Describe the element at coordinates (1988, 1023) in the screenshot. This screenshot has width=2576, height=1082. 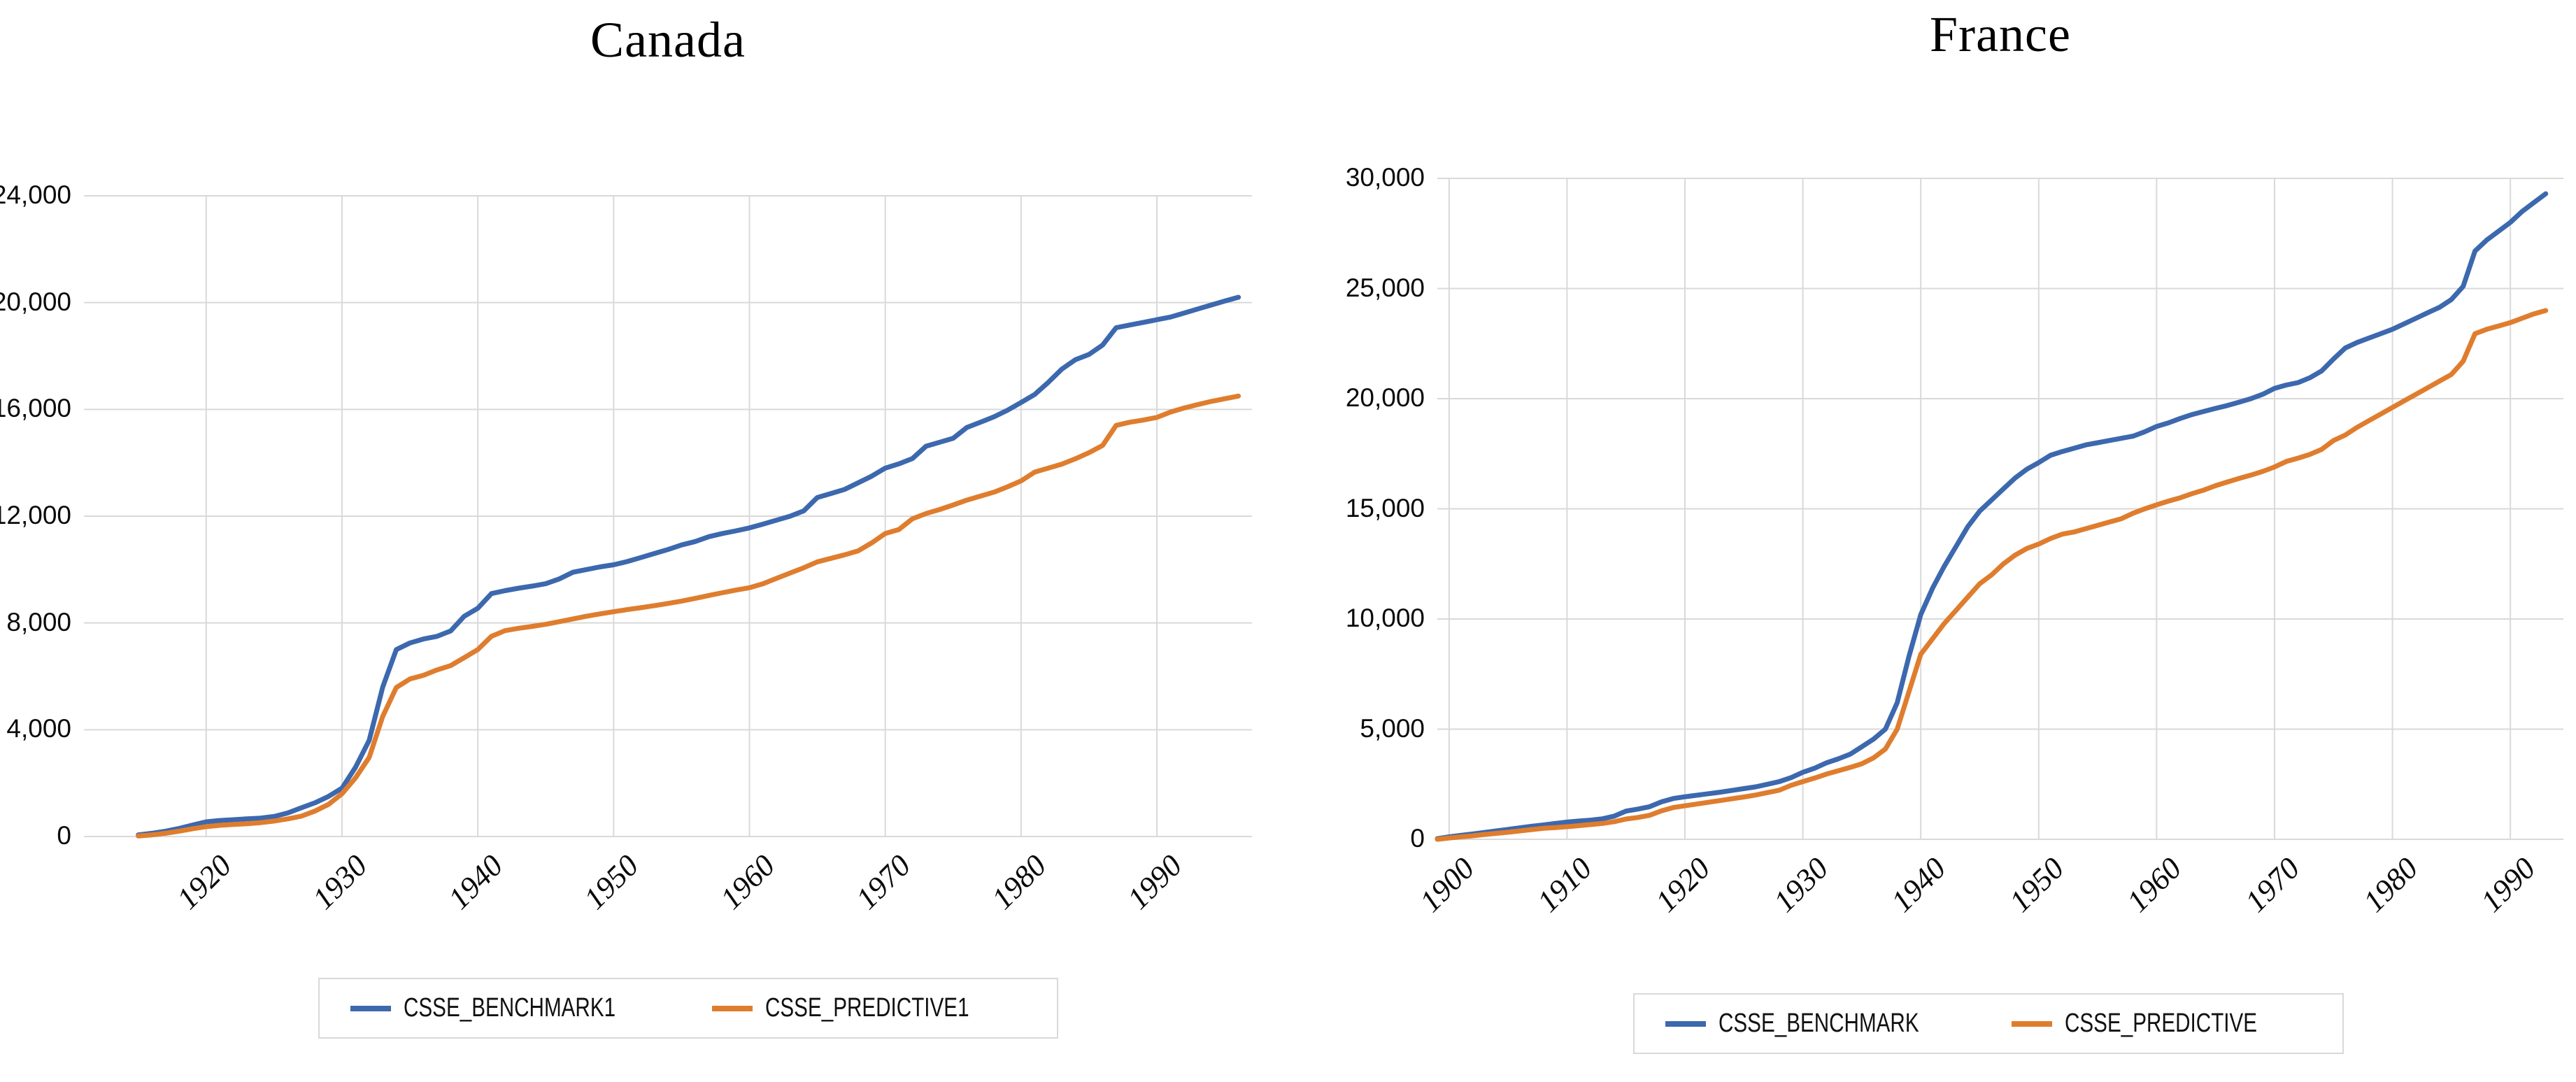
I see `france-legend: CSSE_BENCHMARK CSSE_PREDICTIVE` at that location.